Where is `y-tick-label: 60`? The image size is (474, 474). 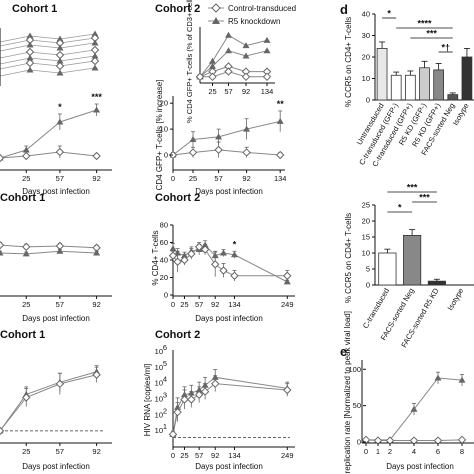
y-tick-label: 60 is located at coordinates (164, 242).